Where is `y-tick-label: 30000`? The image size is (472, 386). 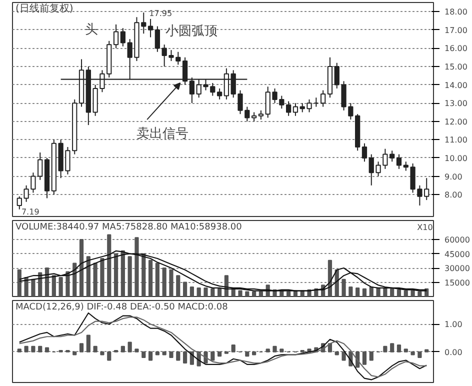
y-tick-label: 30000 is located at coordinates (457, 268).